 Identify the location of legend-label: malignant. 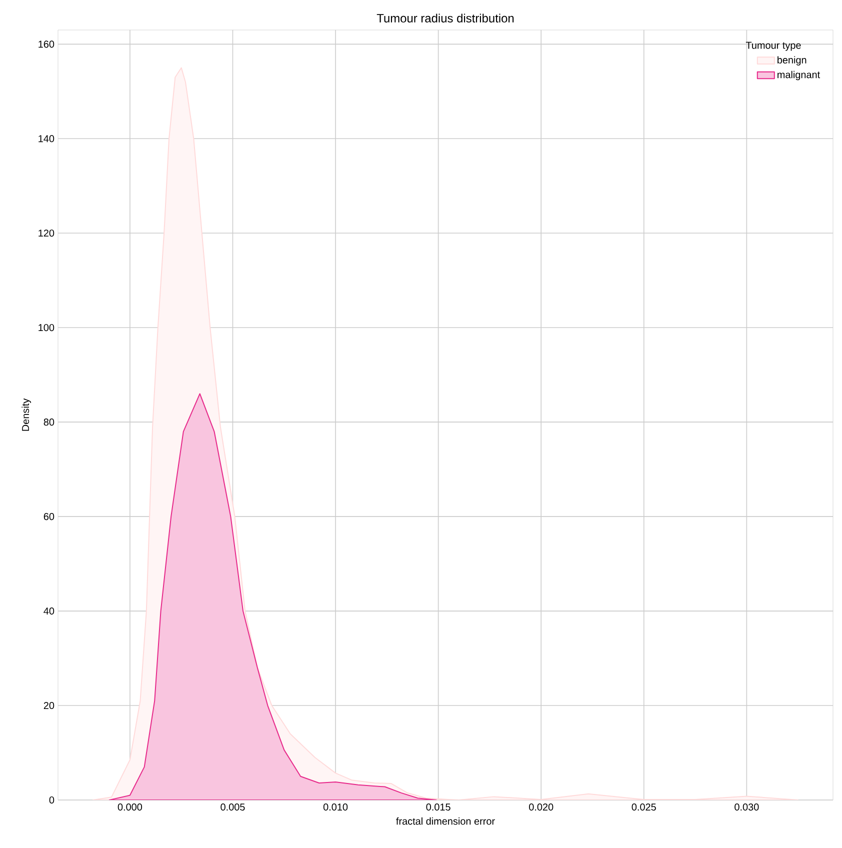
(799, 75).